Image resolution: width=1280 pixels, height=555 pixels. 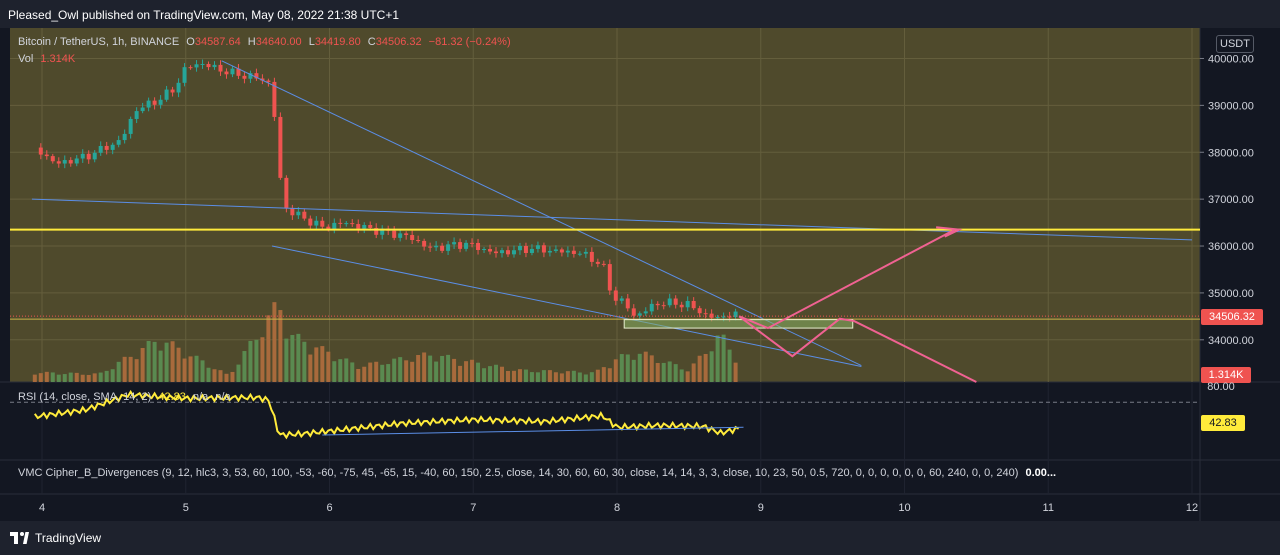 What do you see at coordinates (1192, 508) in the screenshot?
I see `time-tick-label: 12` at bounding box center [1192, 508].